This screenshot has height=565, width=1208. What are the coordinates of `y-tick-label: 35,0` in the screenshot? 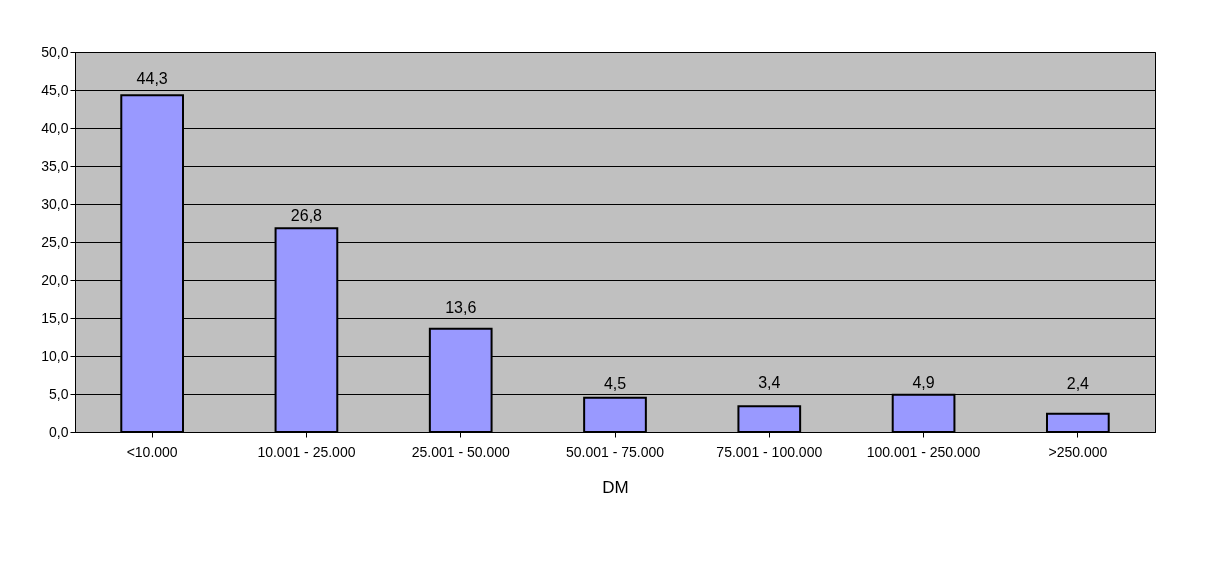 It's located at (55, 165).